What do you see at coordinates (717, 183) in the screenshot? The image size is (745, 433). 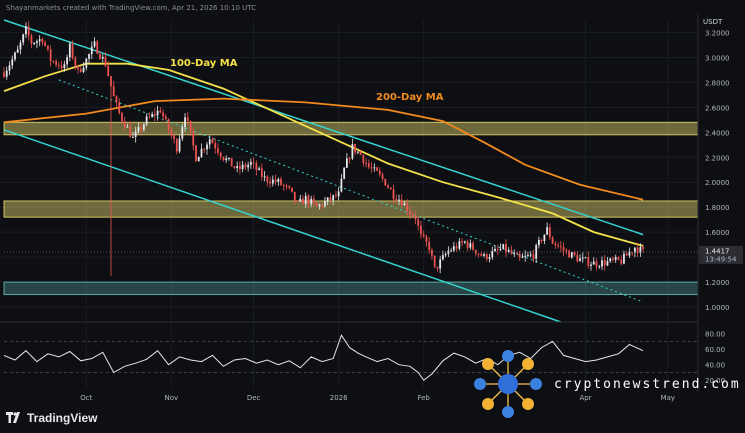 I see `price-tick-label: 2.0000` at bounding box center [717, 183].